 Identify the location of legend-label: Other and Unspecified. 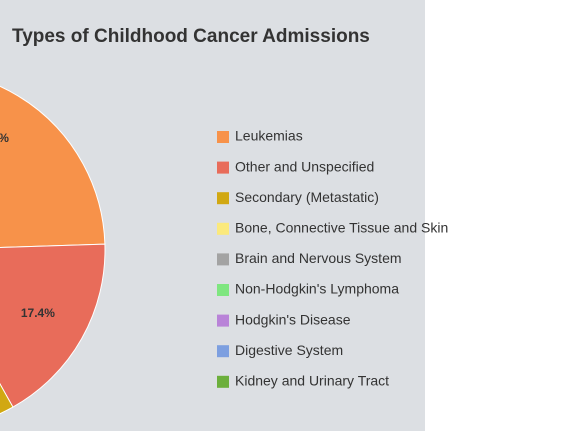
(304, 166).